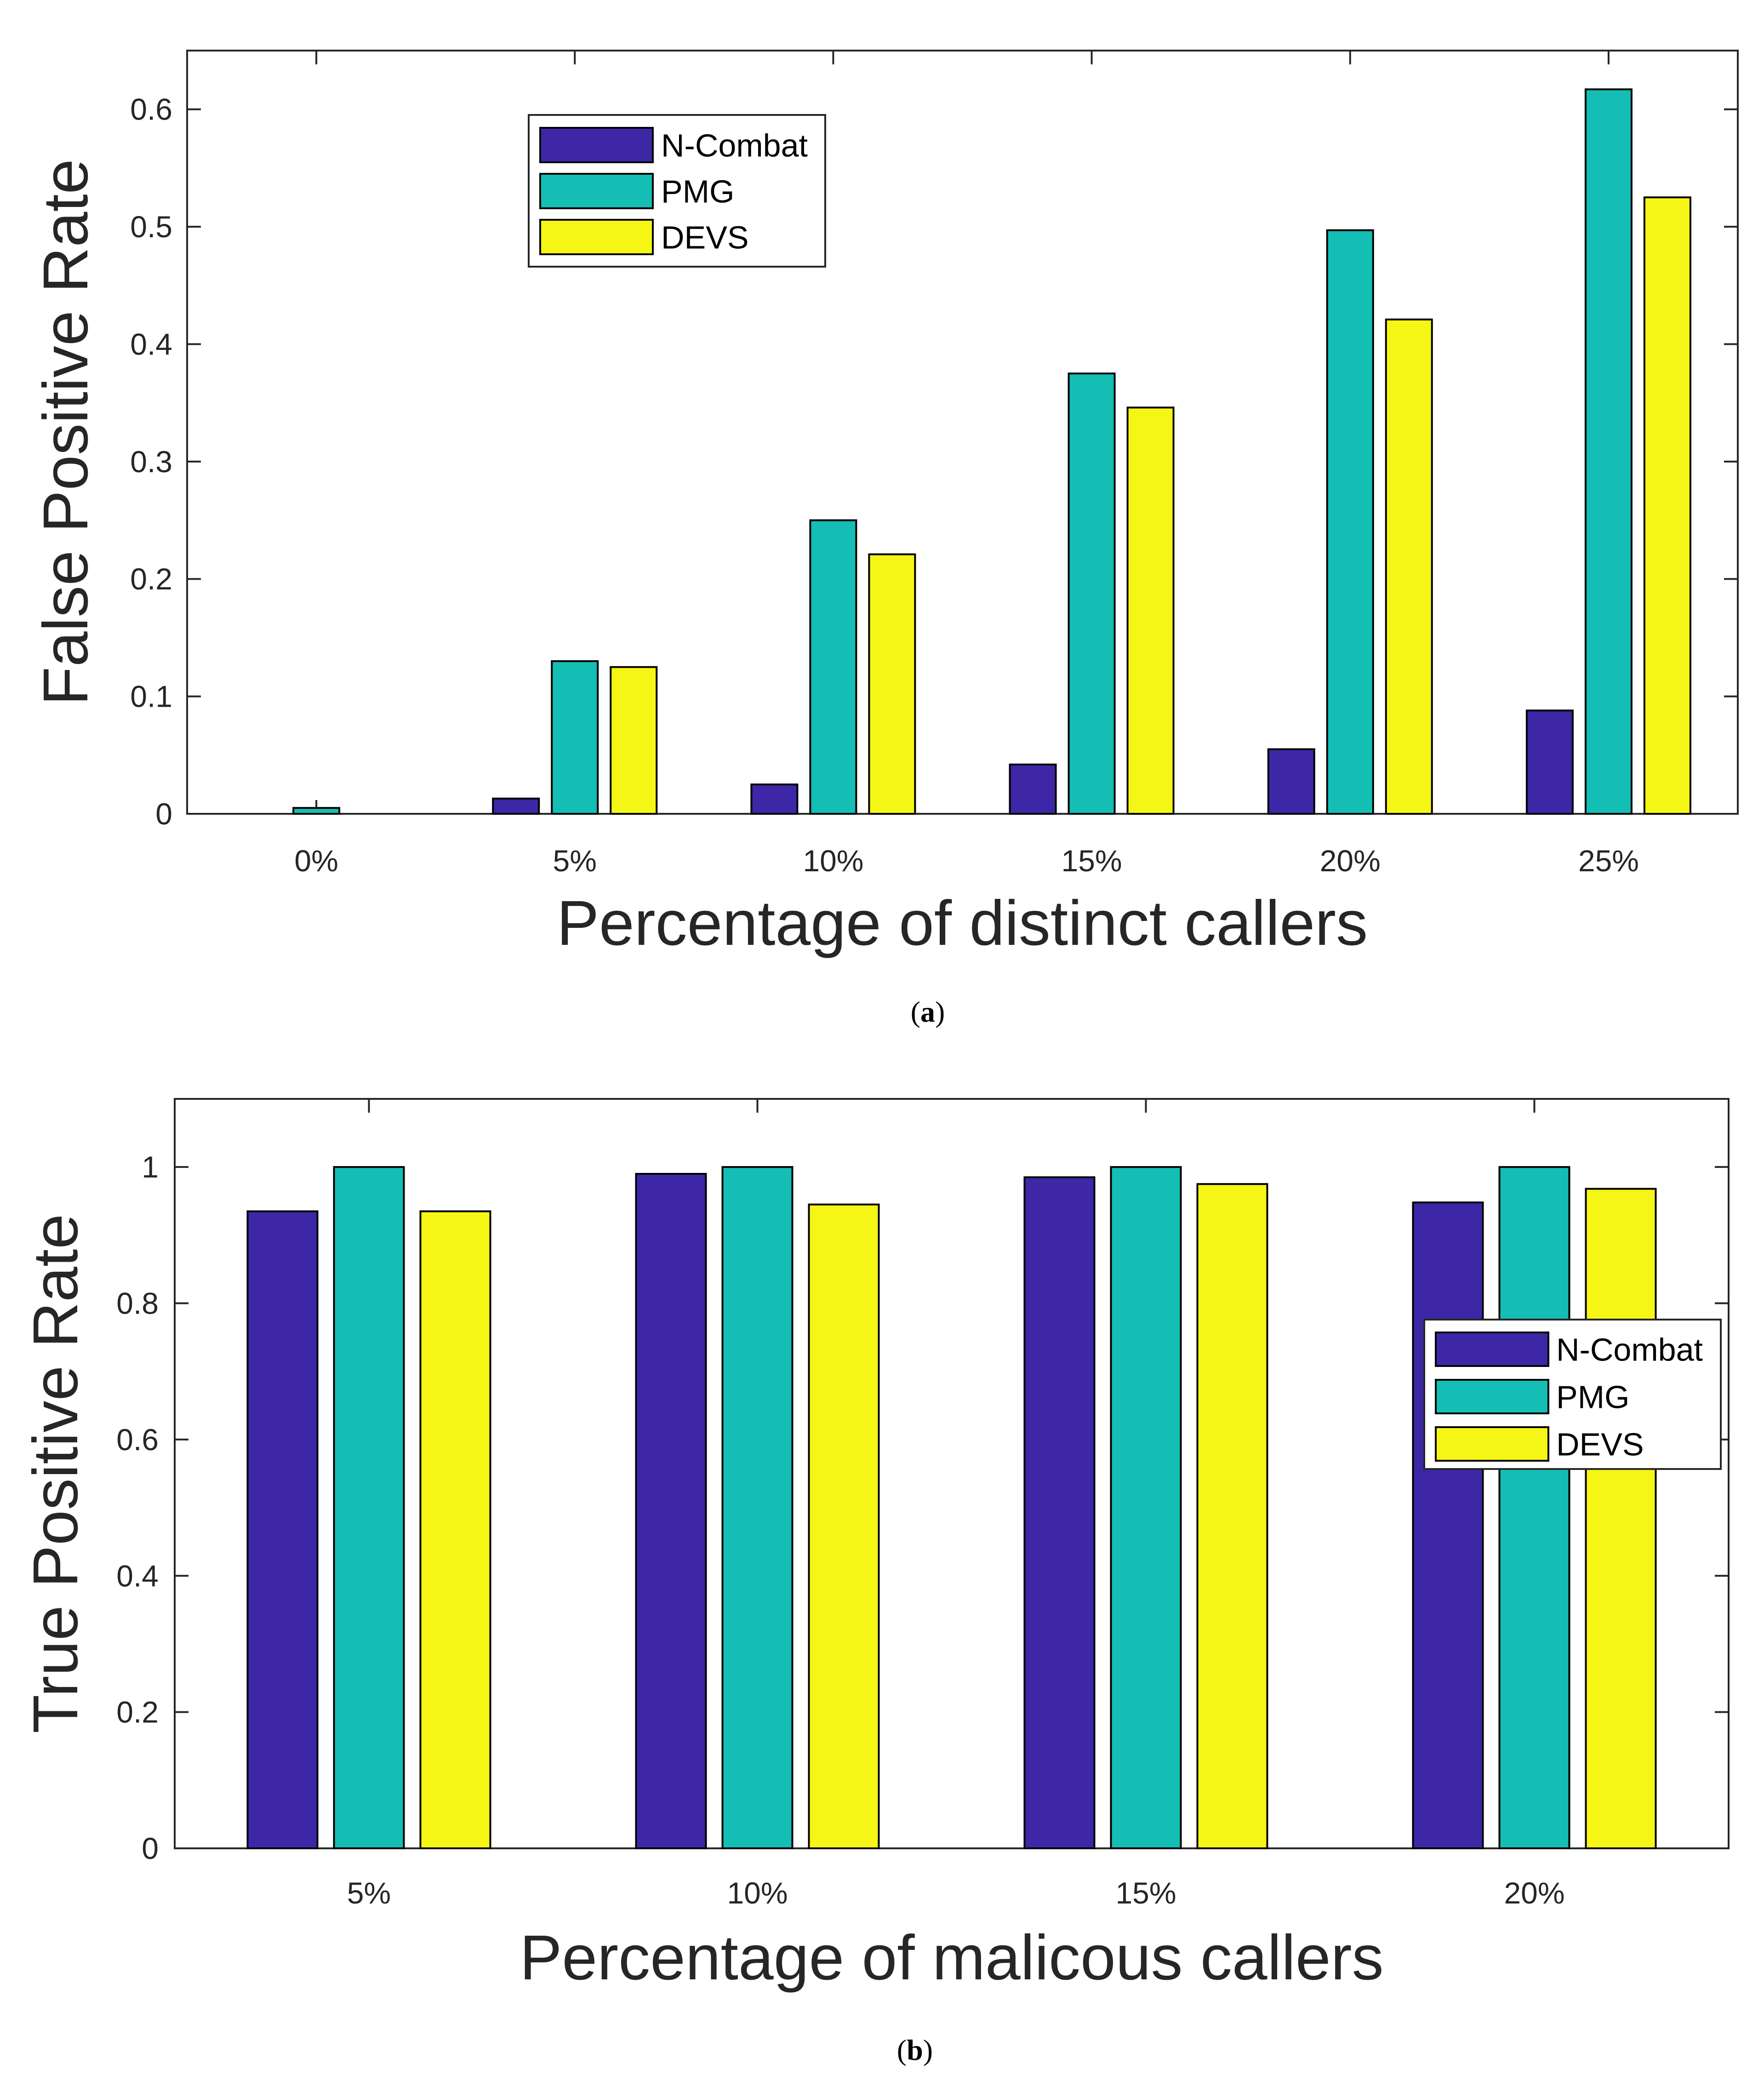 The height and width of the screenshot is (2075, 1764). Describe the element at coordinates (150, 1167) in the screenshot. I see `y-tick-label: 1` at that location.